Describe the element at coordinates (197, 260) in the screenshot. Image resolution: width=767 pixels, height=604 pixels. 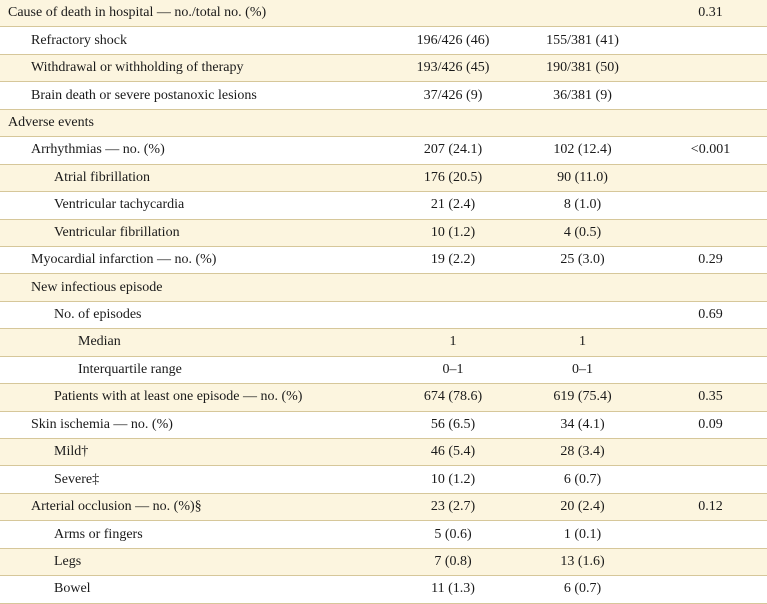
I see `row-label: Myocardial infarction — no. (%)` at that location.